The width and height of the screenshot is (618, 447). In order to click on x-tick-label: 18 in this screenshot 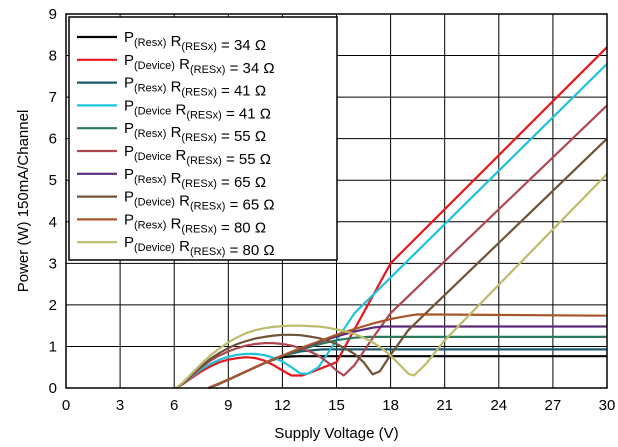, I will do `click(390, 405)`.